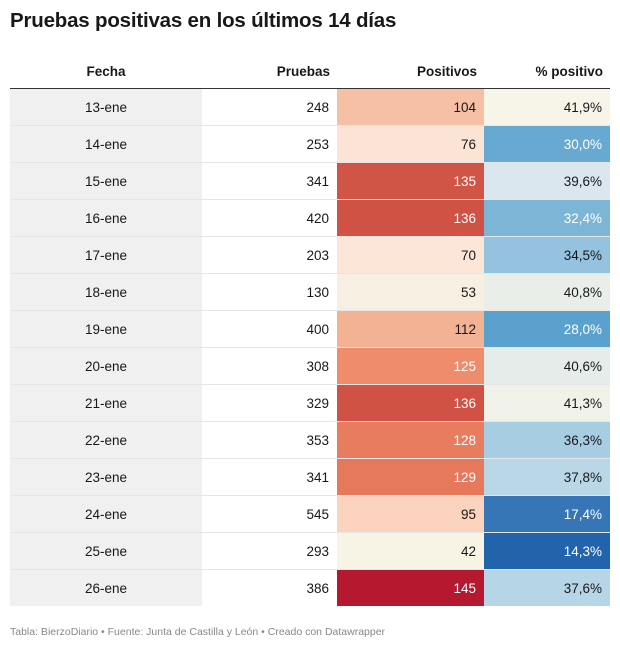 The width and height of the screenshot is (620, 649). I want to click on cell-positivos: 128, so click(410, 440).